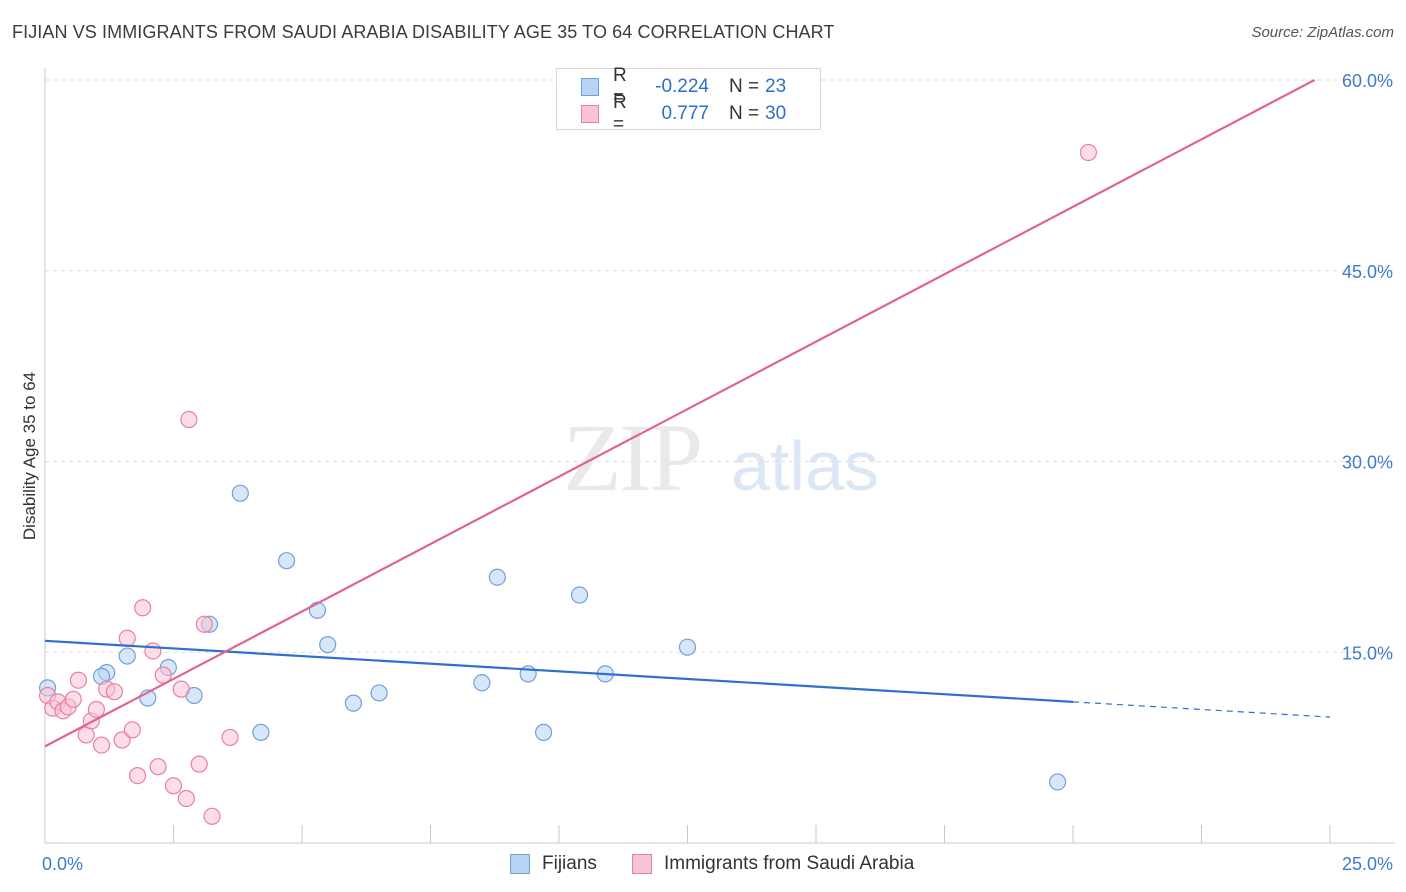 This screenshot has height=892, width=1406. Describe the element at coordinates (1367, 272) in the screenshot. I see `y-tick-label: 45.0%` at that location.